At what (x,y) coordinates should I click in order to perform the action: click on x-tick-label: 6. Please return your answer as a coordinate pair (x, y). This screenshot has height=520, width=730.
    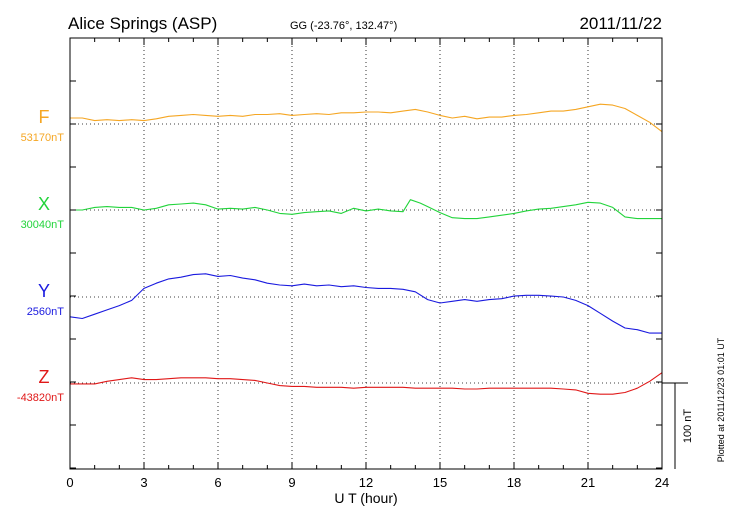
    Looking at the image, I should click on (217, 482).